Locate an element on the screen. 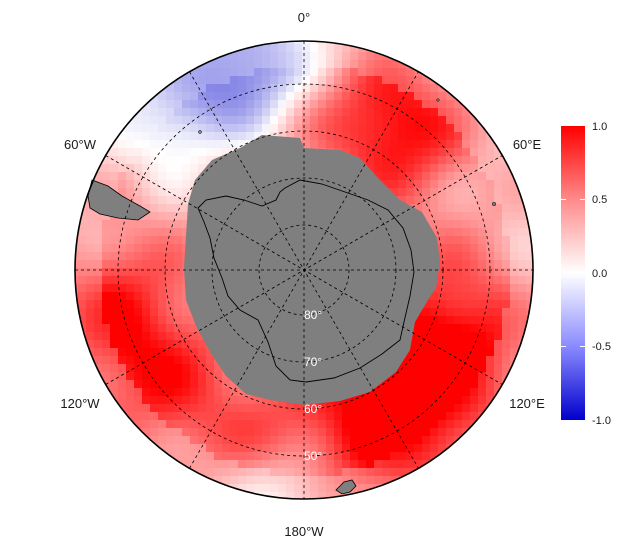 The height and width of the screenshot is (552, 625). lon-label-60w: 60°W is located at coordinates (80, 144).